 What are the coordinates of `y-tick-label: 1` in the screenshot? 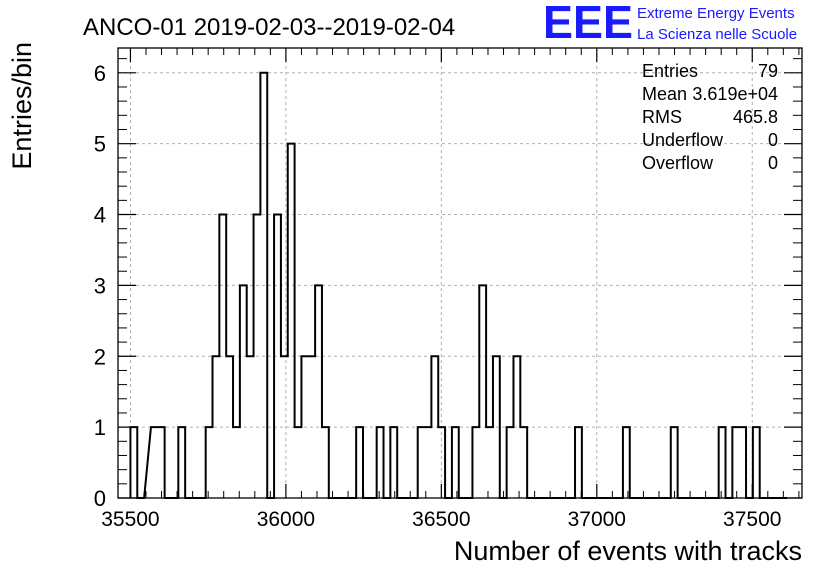 It's located at (100, 427).